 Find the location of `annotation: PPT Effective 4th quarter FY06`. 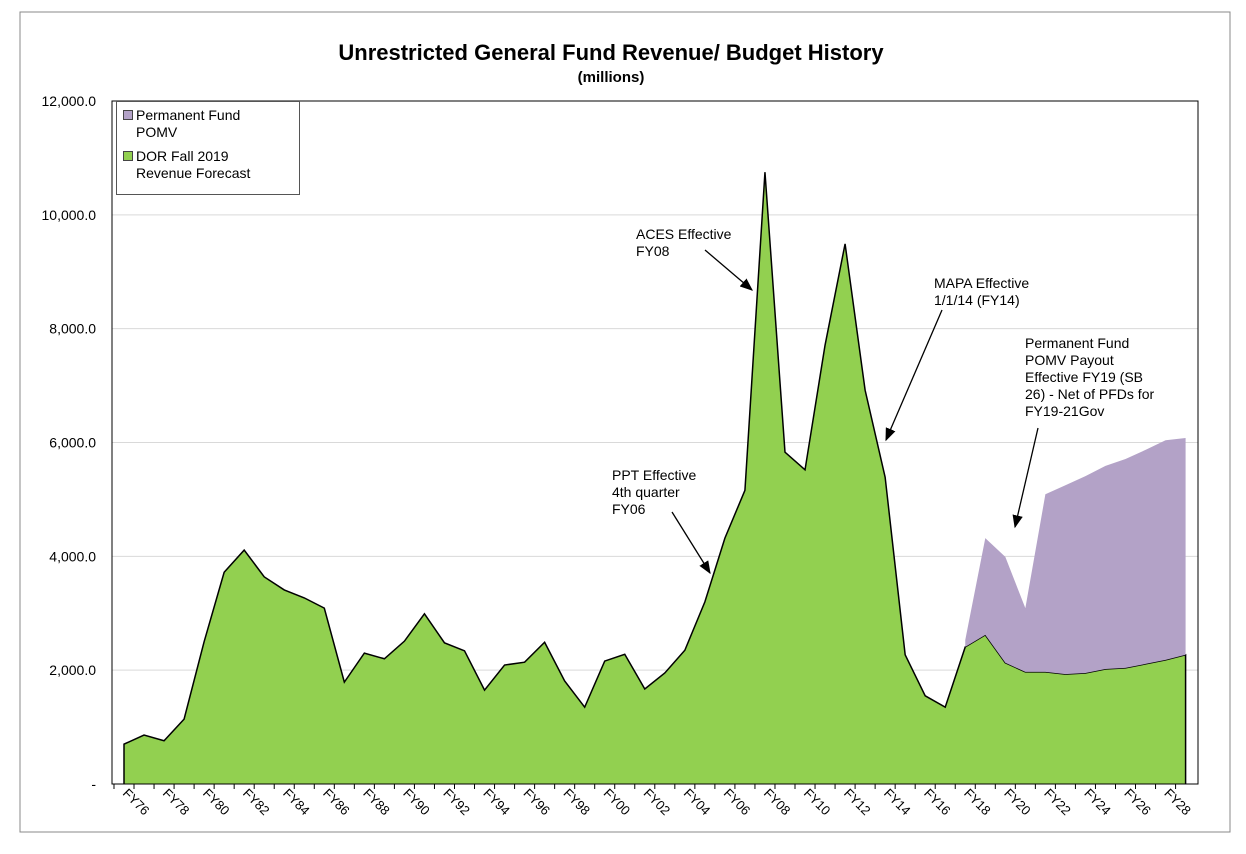

annotation: PPT Effective 4th quarter FY06 is located at coordinates (654, 492).